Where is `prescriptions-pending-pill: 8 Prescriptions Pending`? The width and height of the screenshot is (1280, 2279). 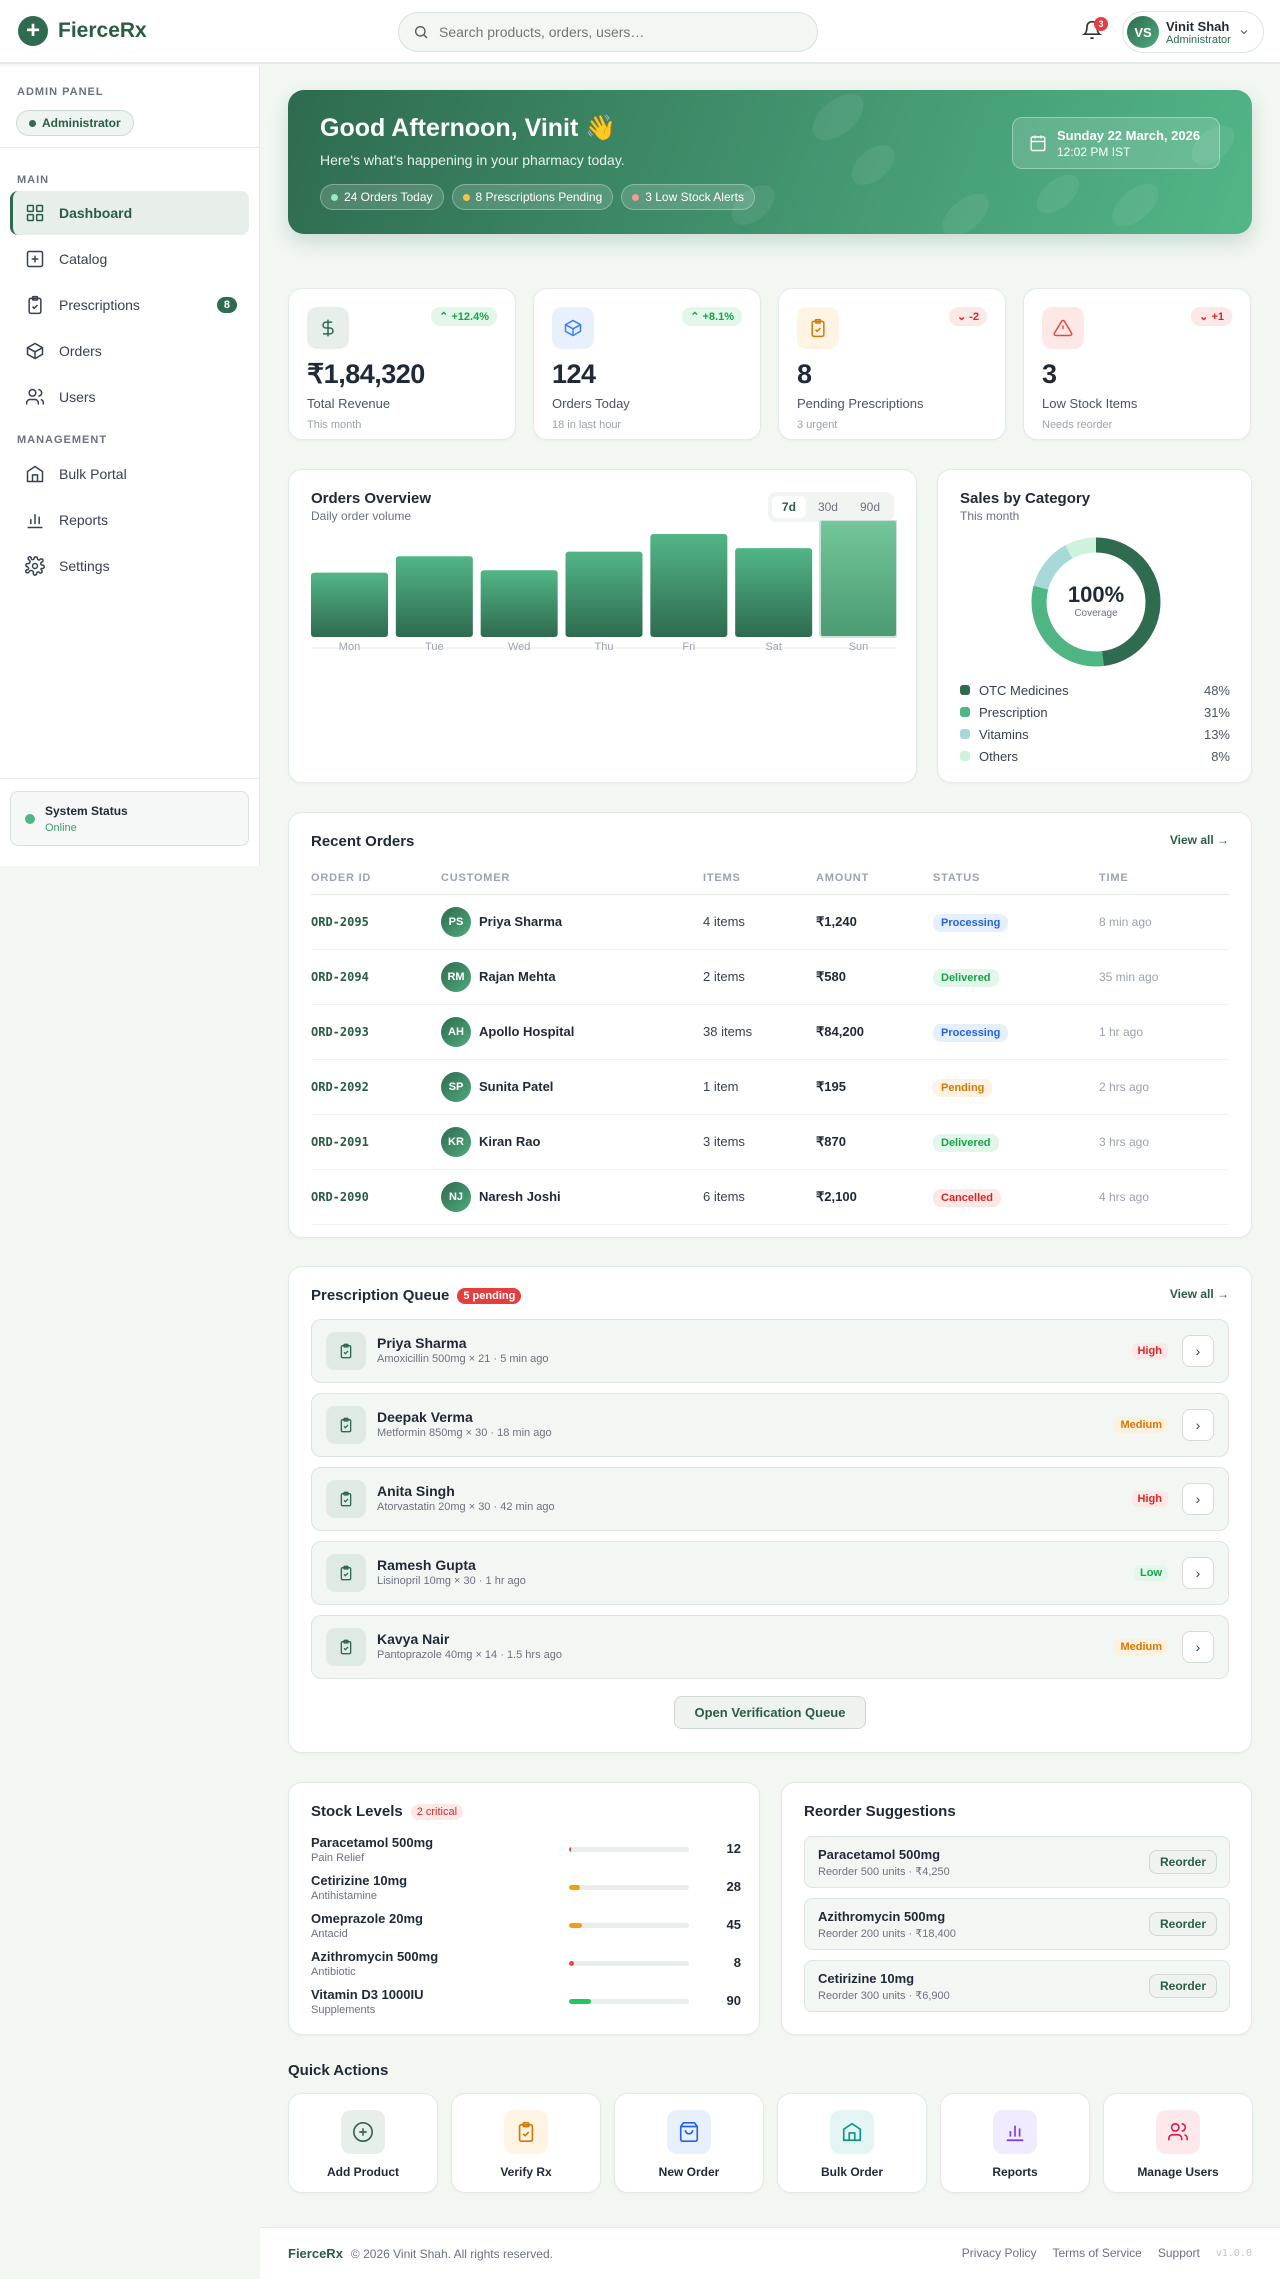 prescriptions-pending-pill: 8 Prescriptions Pending is located at coordinates (532, 197).